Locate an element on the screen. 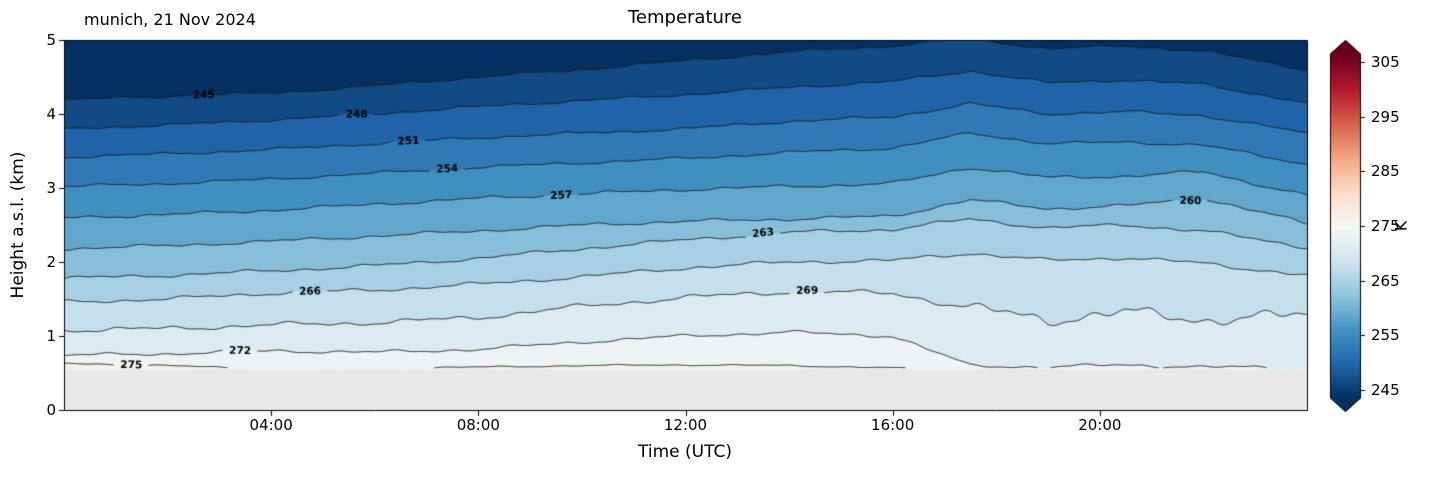 Image resolution: width=1429 pixels, height=478 pixels. colorbar-tick-label: 305 is located at coordinates (1385, 62).